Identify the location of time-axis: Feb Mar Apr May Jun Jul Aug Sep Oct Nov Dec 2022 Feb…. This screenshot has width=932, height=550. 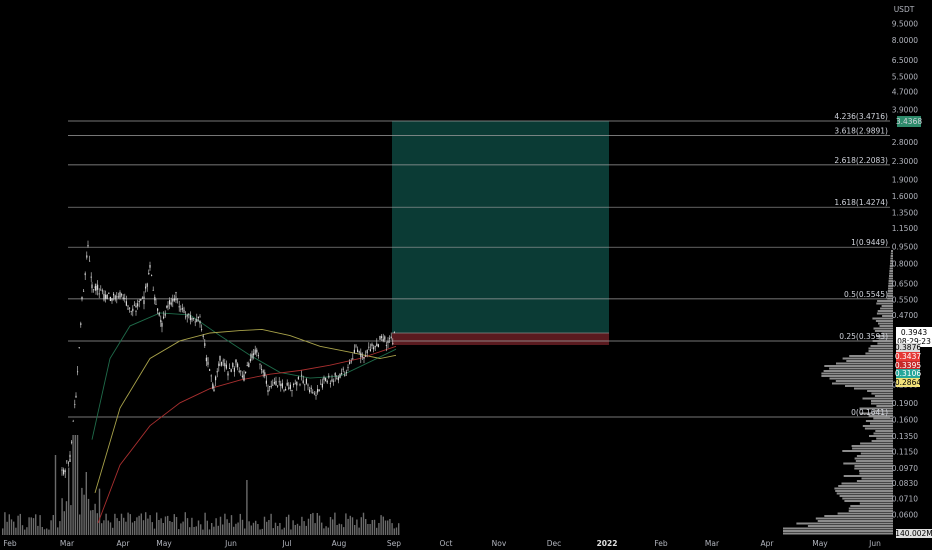
(442, 543).